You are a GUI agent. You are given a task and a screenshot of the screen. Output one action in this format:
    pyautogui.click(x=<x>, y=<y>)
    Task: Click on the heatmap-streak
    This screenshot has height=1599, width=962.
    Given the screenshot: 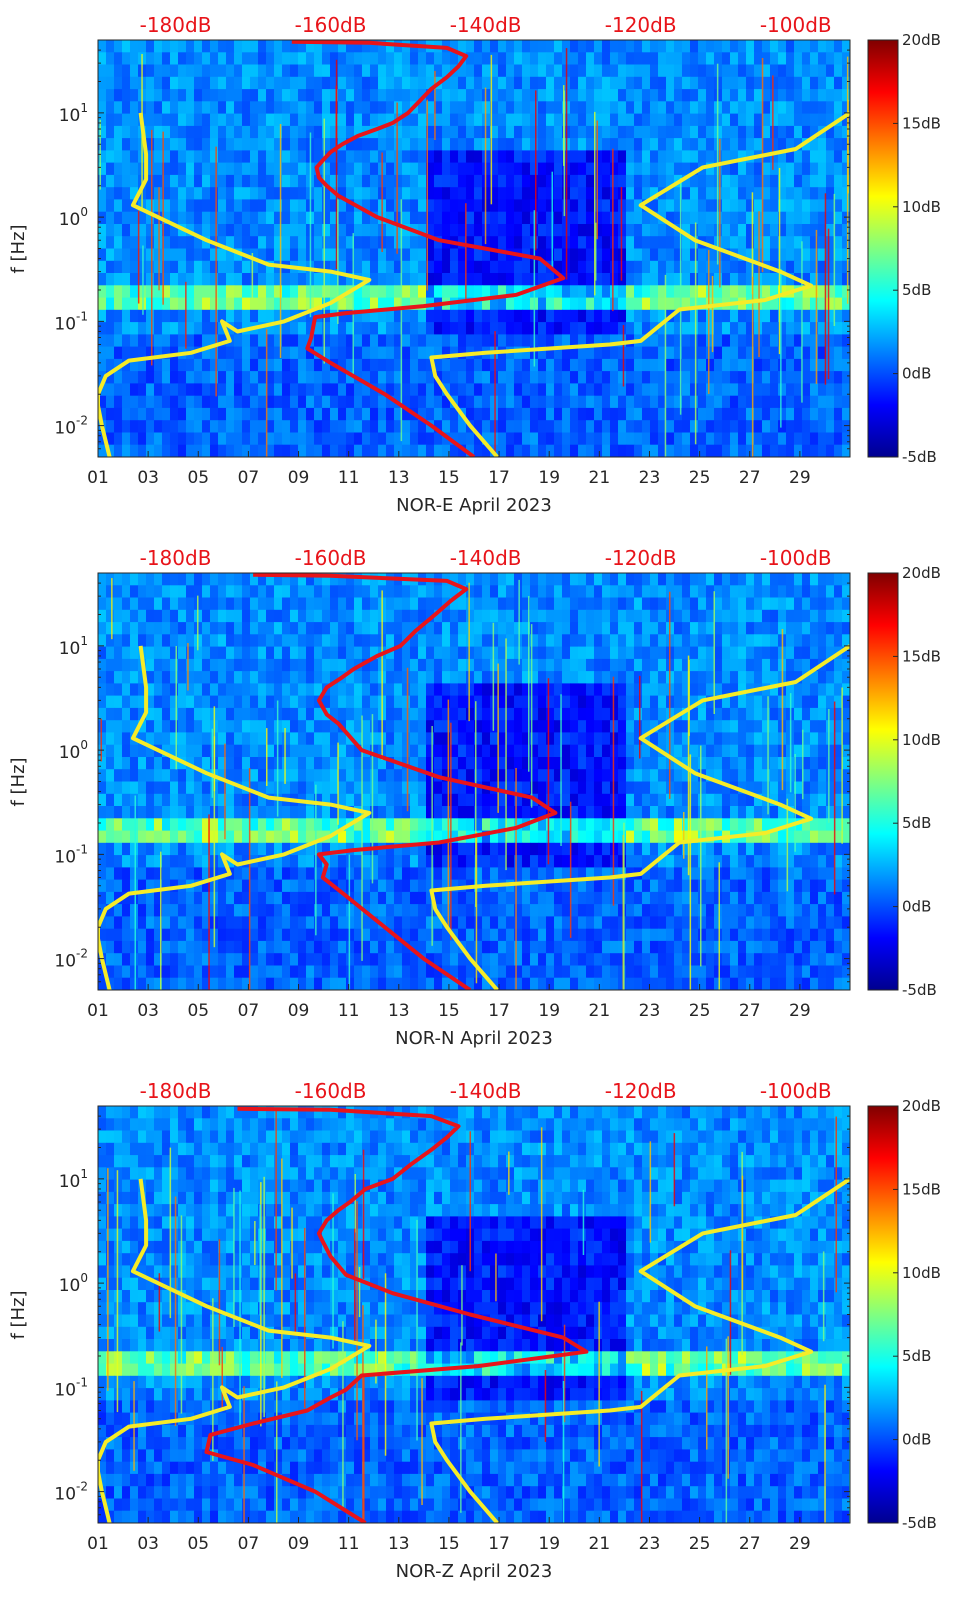 What is the action you would take?
    pyautogui.click(x=435, y=105)
    